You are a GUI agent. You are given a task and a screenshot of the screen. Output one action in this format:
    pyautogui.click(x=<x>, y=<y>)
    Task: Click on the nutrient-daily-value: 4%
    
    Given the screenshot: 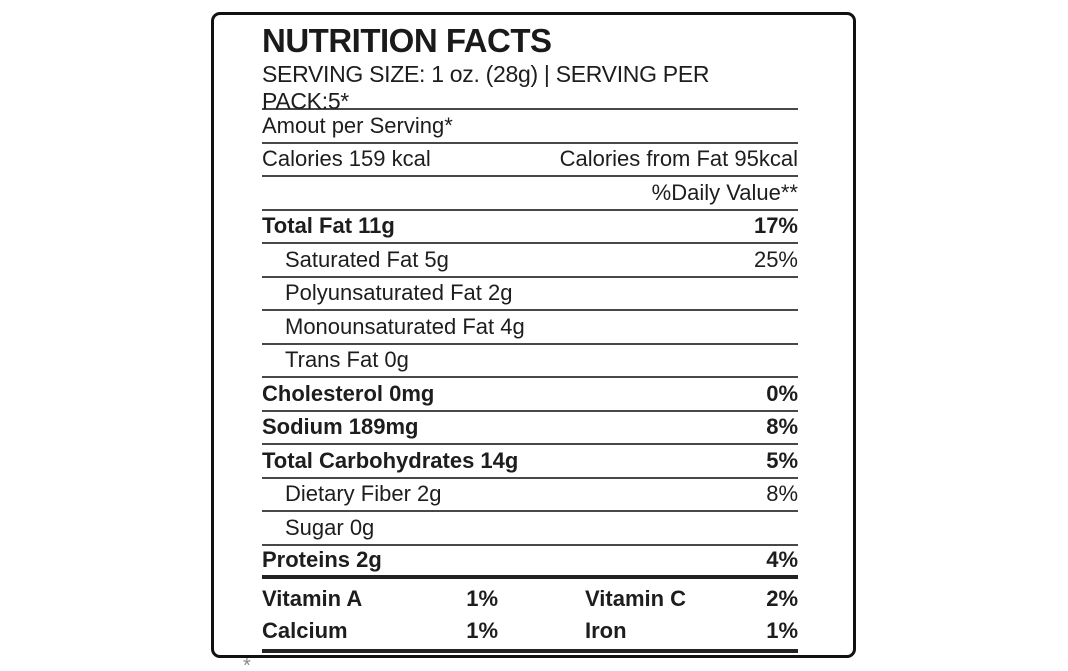 What is the action you would take?
    pyautogui.click(x=782, y=560)
    